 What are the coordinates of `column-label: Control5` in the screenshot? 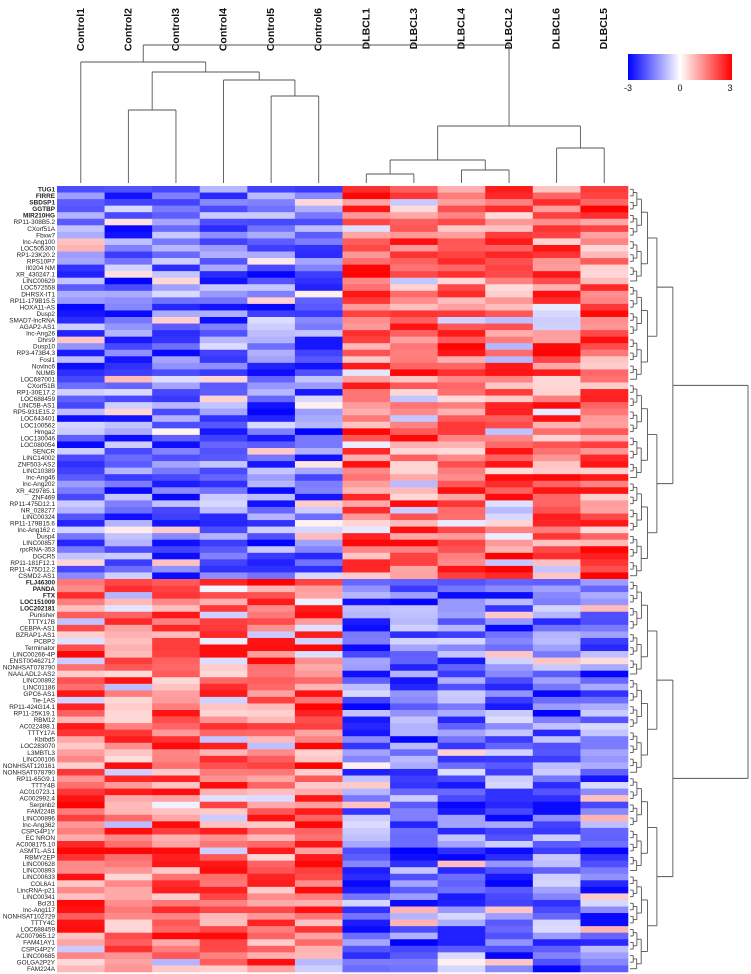 It's located at (271, 29).